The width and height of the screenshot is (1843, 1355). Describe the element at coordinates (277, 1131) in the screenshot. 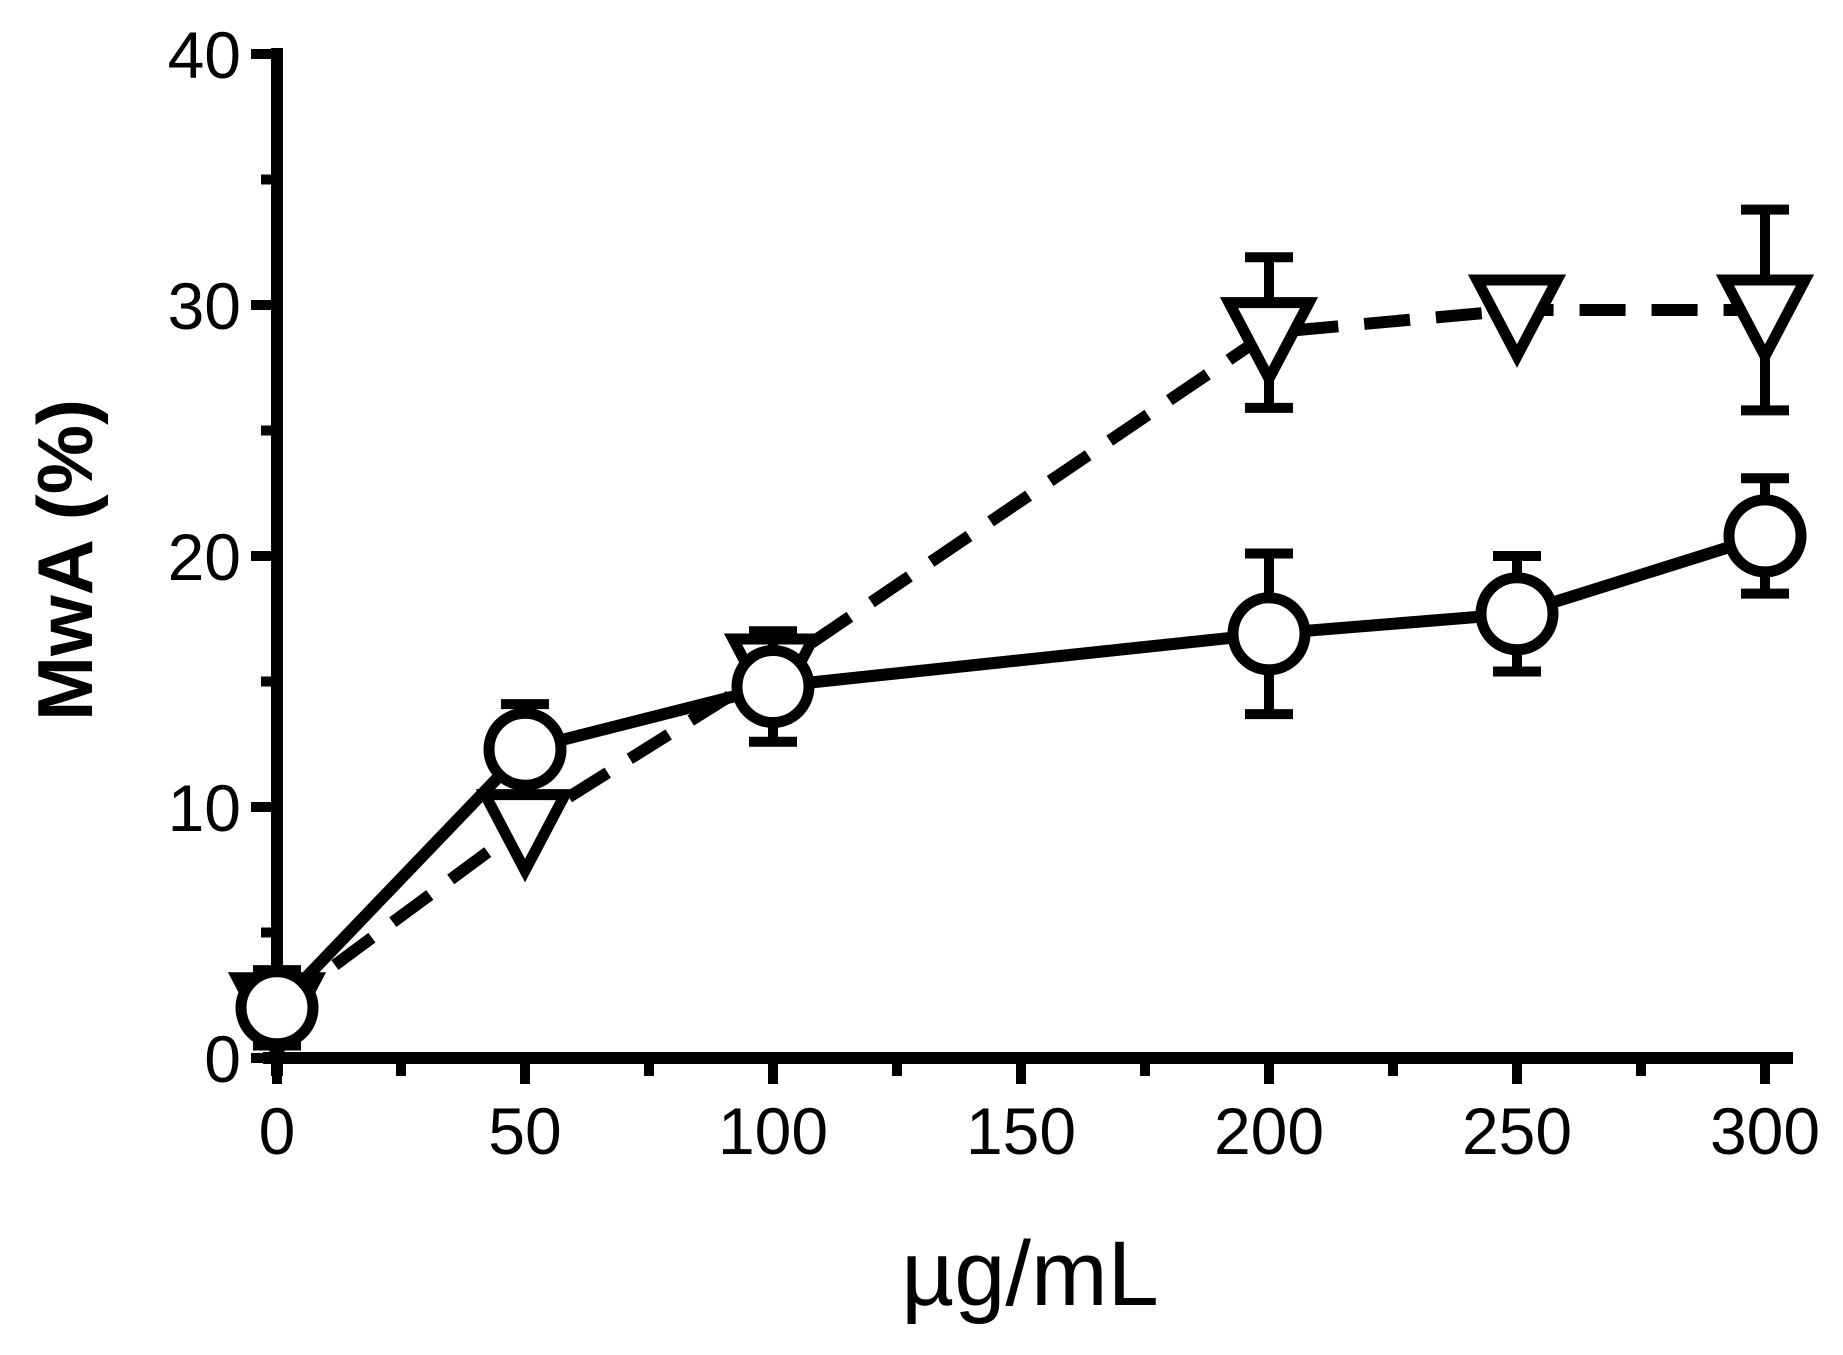

I see `x-tick-label: 0` at that location.